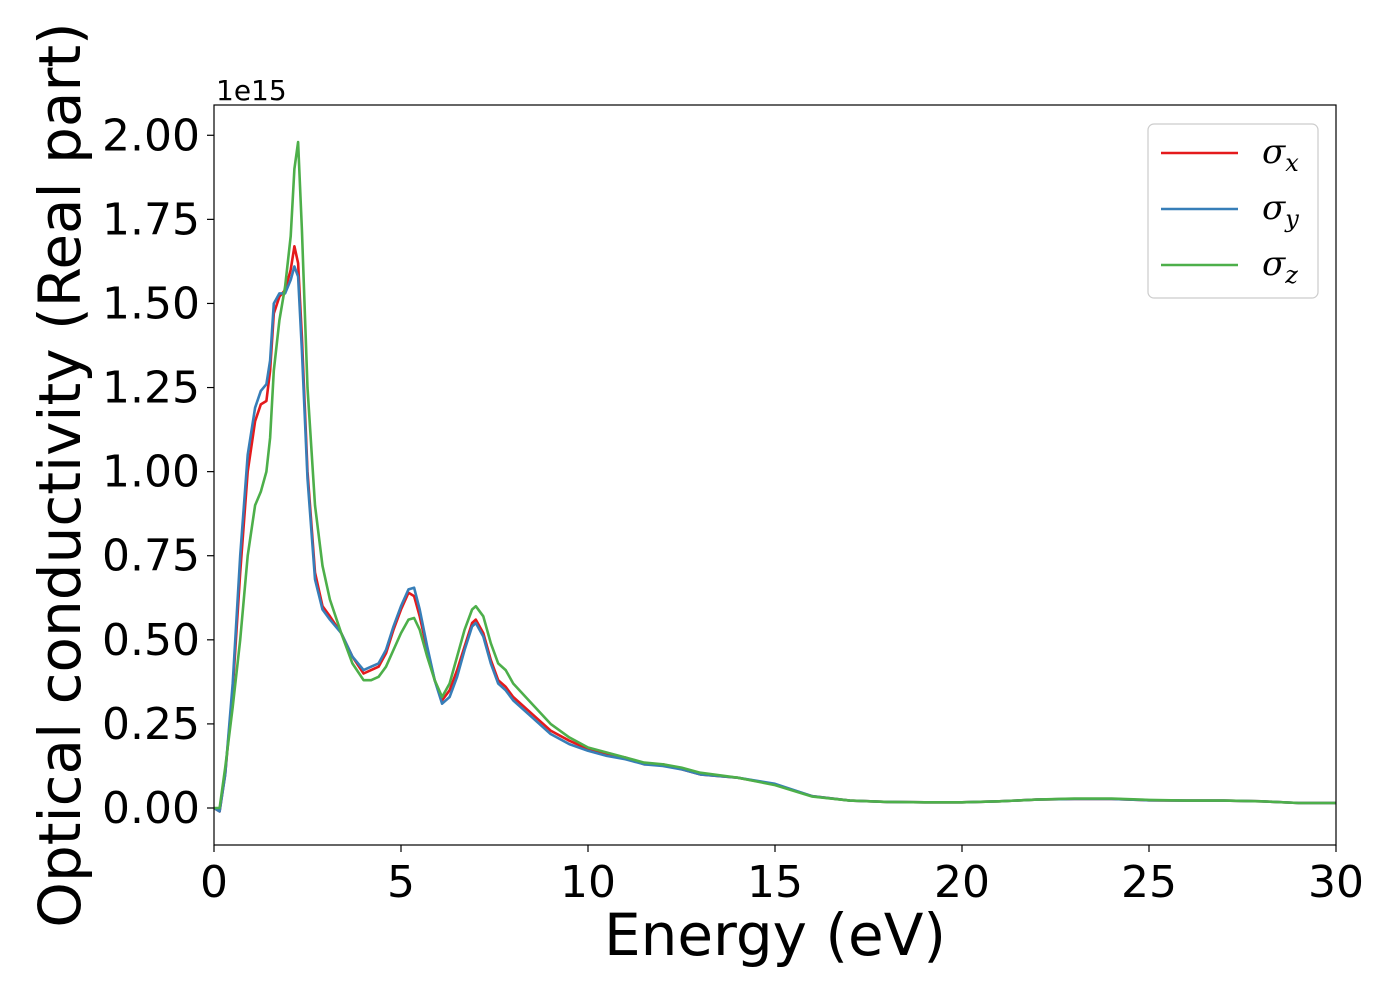 The image size is (1400, 1000). I want to click on y-tick-label: 0.50, so click(151, 640).